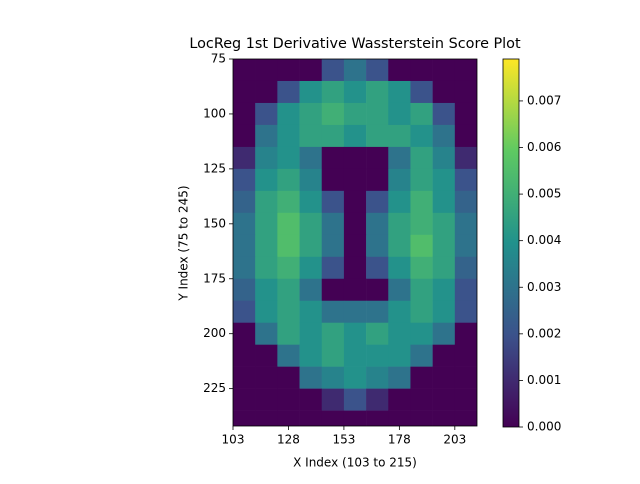 The image size is (640, 484). I want to click on colorbar-tick-label: 0.007, so click(544, 100).